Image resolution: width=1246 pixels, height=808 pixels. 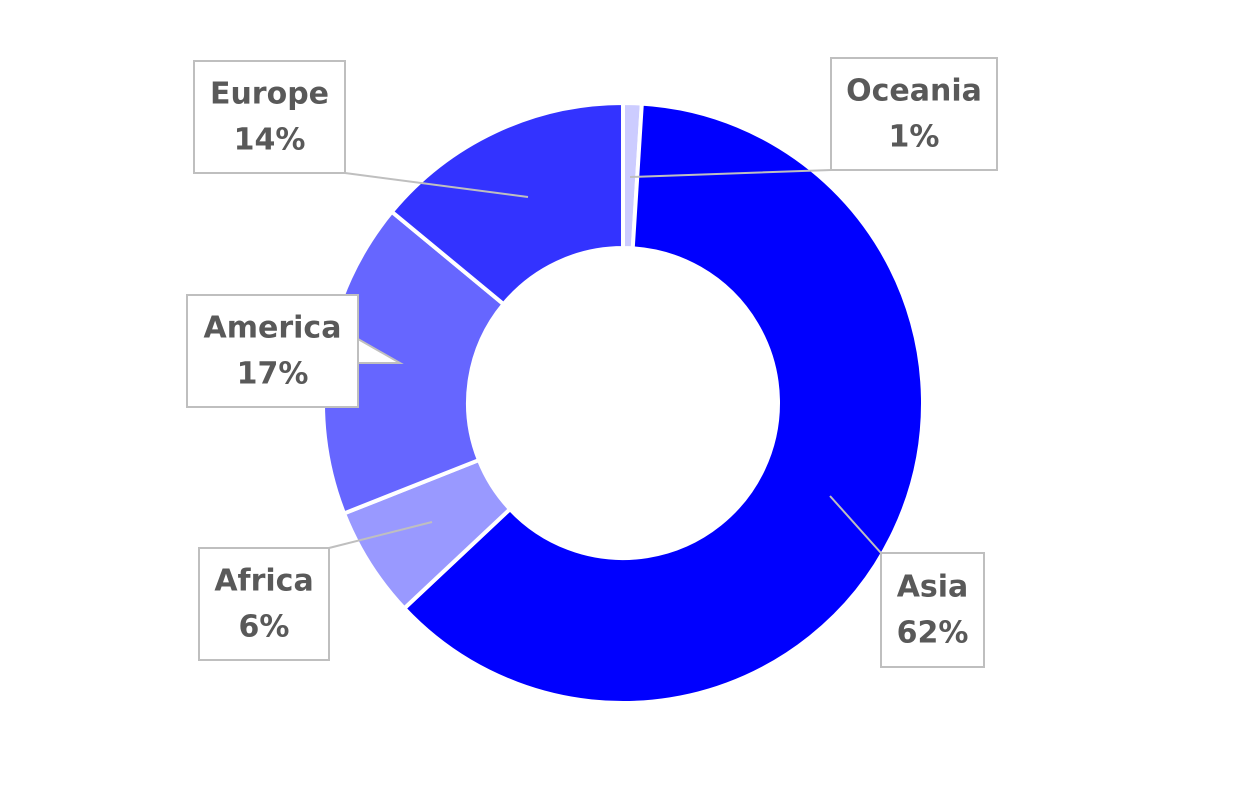 I want to click on data-label-name: America, so click(x=273, y=328).